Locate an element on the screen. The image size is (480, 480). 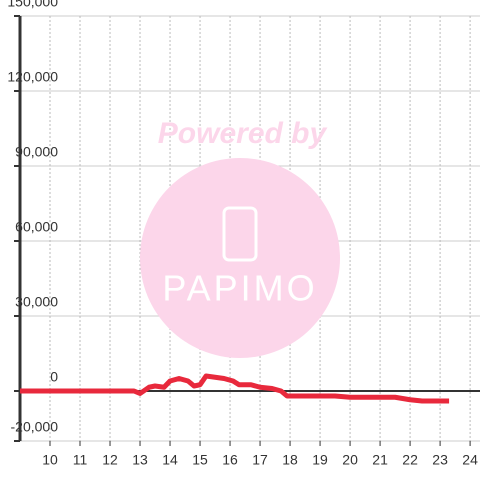
y-tick-label: 120,000 is located at coordinates (32, 77).